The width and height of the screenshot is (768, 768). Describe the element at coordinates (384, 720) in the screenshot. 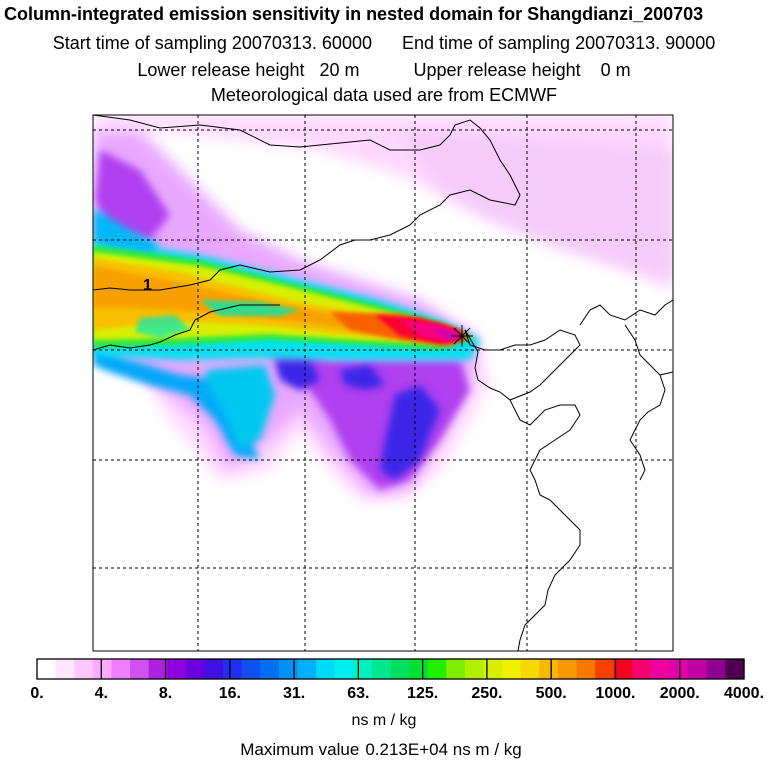

I see `colorbar-units: ns m / kg` at that location.